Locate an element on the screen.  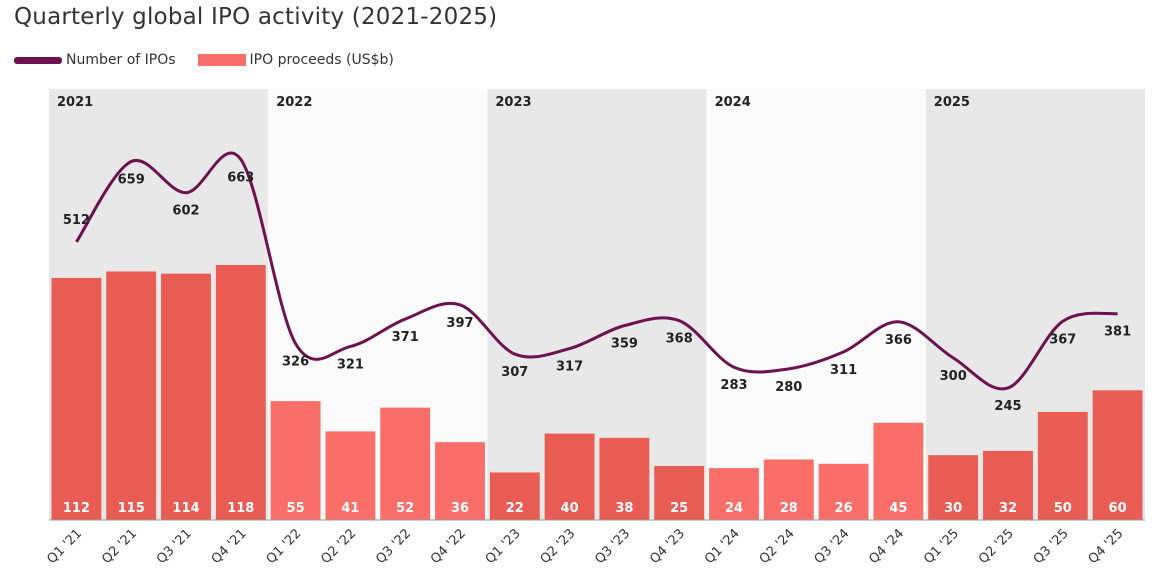
x-tick-label: Q1 '25 is located at coordinates (941, 546).